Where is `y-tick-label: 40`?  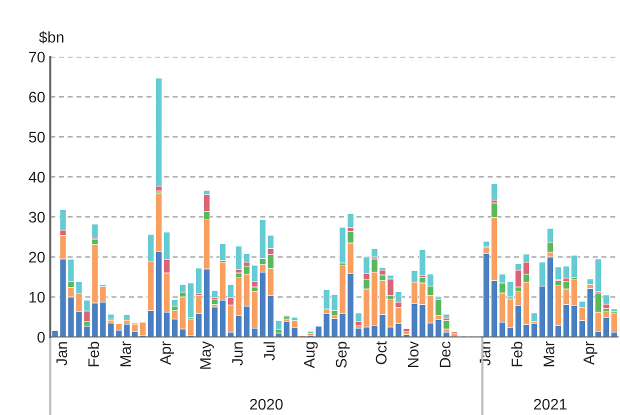
y-tick-label: 40 is located at coordinates (36, 177).